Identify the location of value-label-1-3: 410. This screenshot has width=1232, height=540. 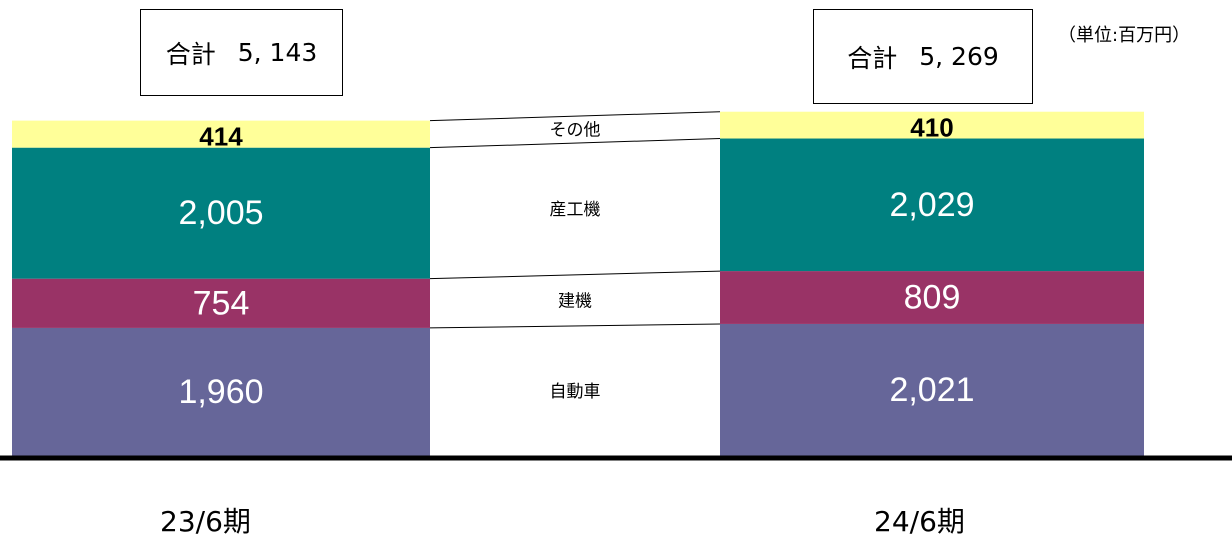
(931, 128).